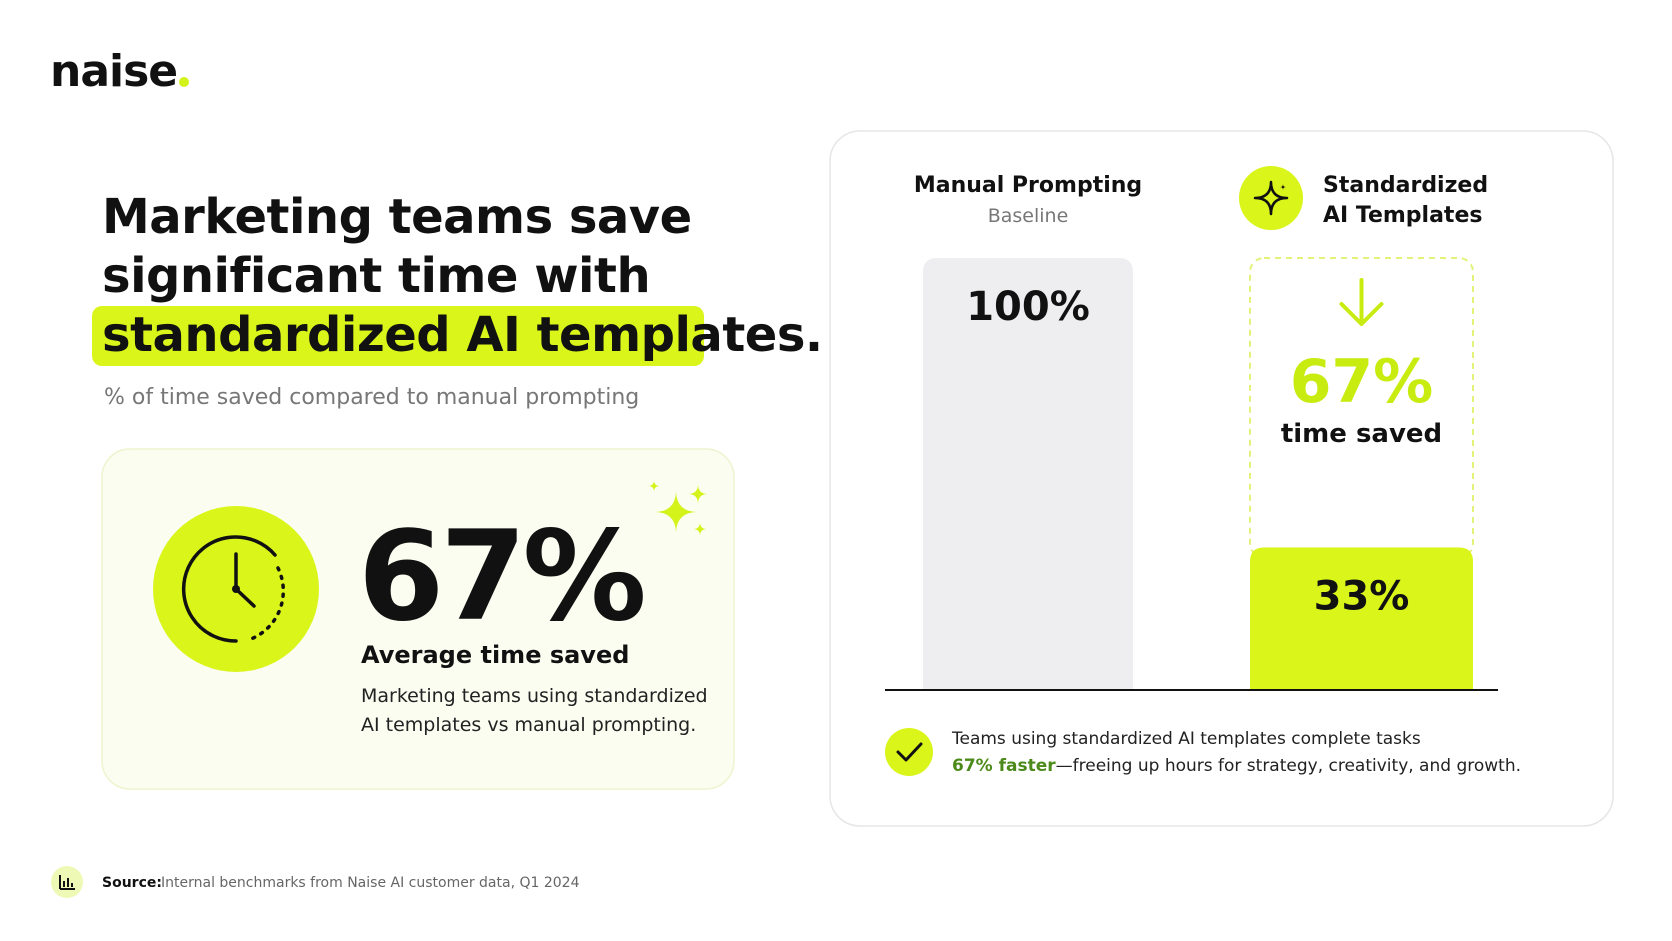  Describe the element at coordinates (1362, 382) in the screenshot. I see `saved-value: 67%` at that location.